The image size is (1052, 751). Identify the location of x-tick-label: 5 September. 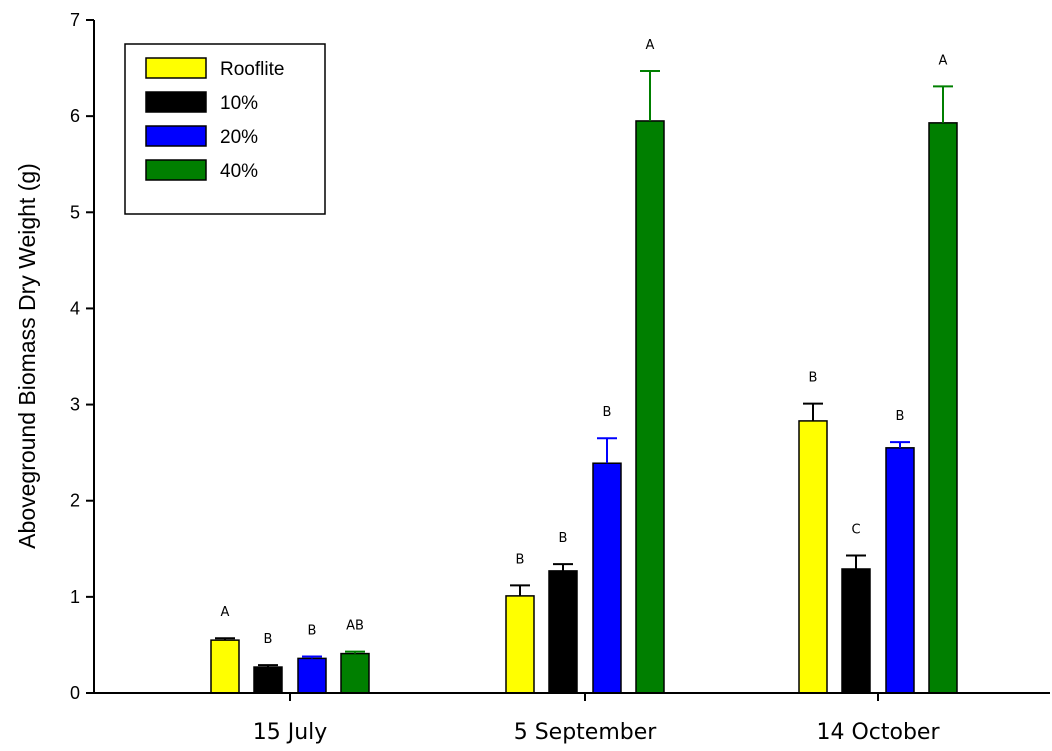
(586, 732).